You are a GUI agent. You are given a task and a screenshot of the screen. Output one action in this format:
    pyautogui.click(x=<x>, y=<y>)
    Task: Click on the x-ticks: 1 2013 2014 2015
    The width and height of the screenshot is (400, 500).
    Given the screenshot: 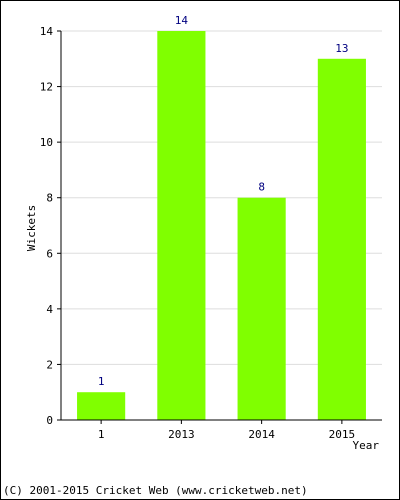 What is the action you would take?
    pyautogui.click(x=226, y=430)
    